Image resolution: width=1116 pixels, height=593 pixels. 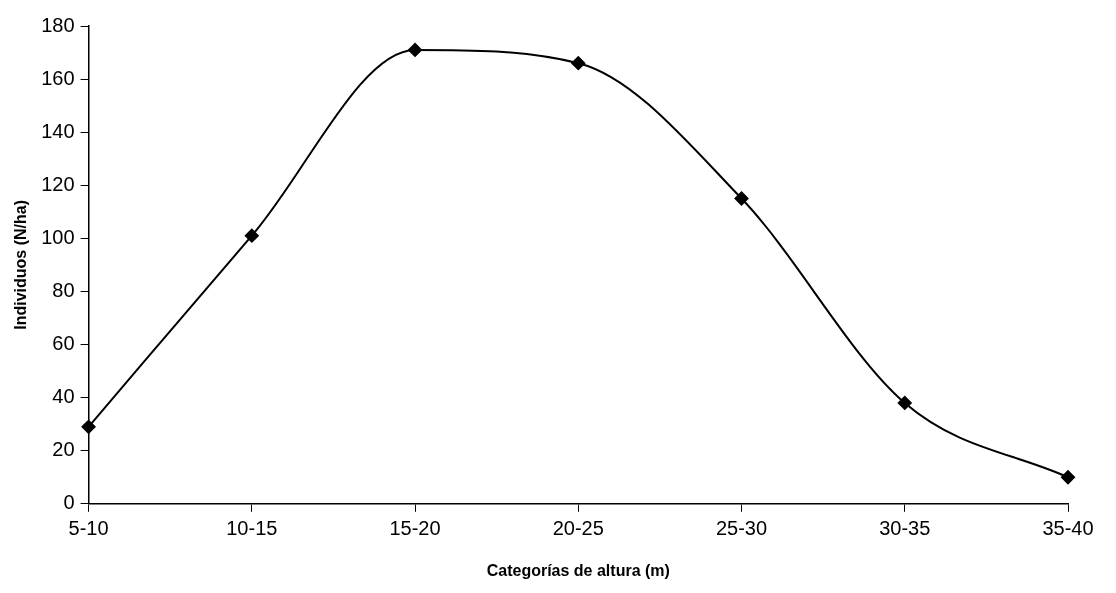 What do you see at coordinates (252, 528) in the screenshot?
I see `x-tick-label: 10-15` at bounding box center [252, 528].